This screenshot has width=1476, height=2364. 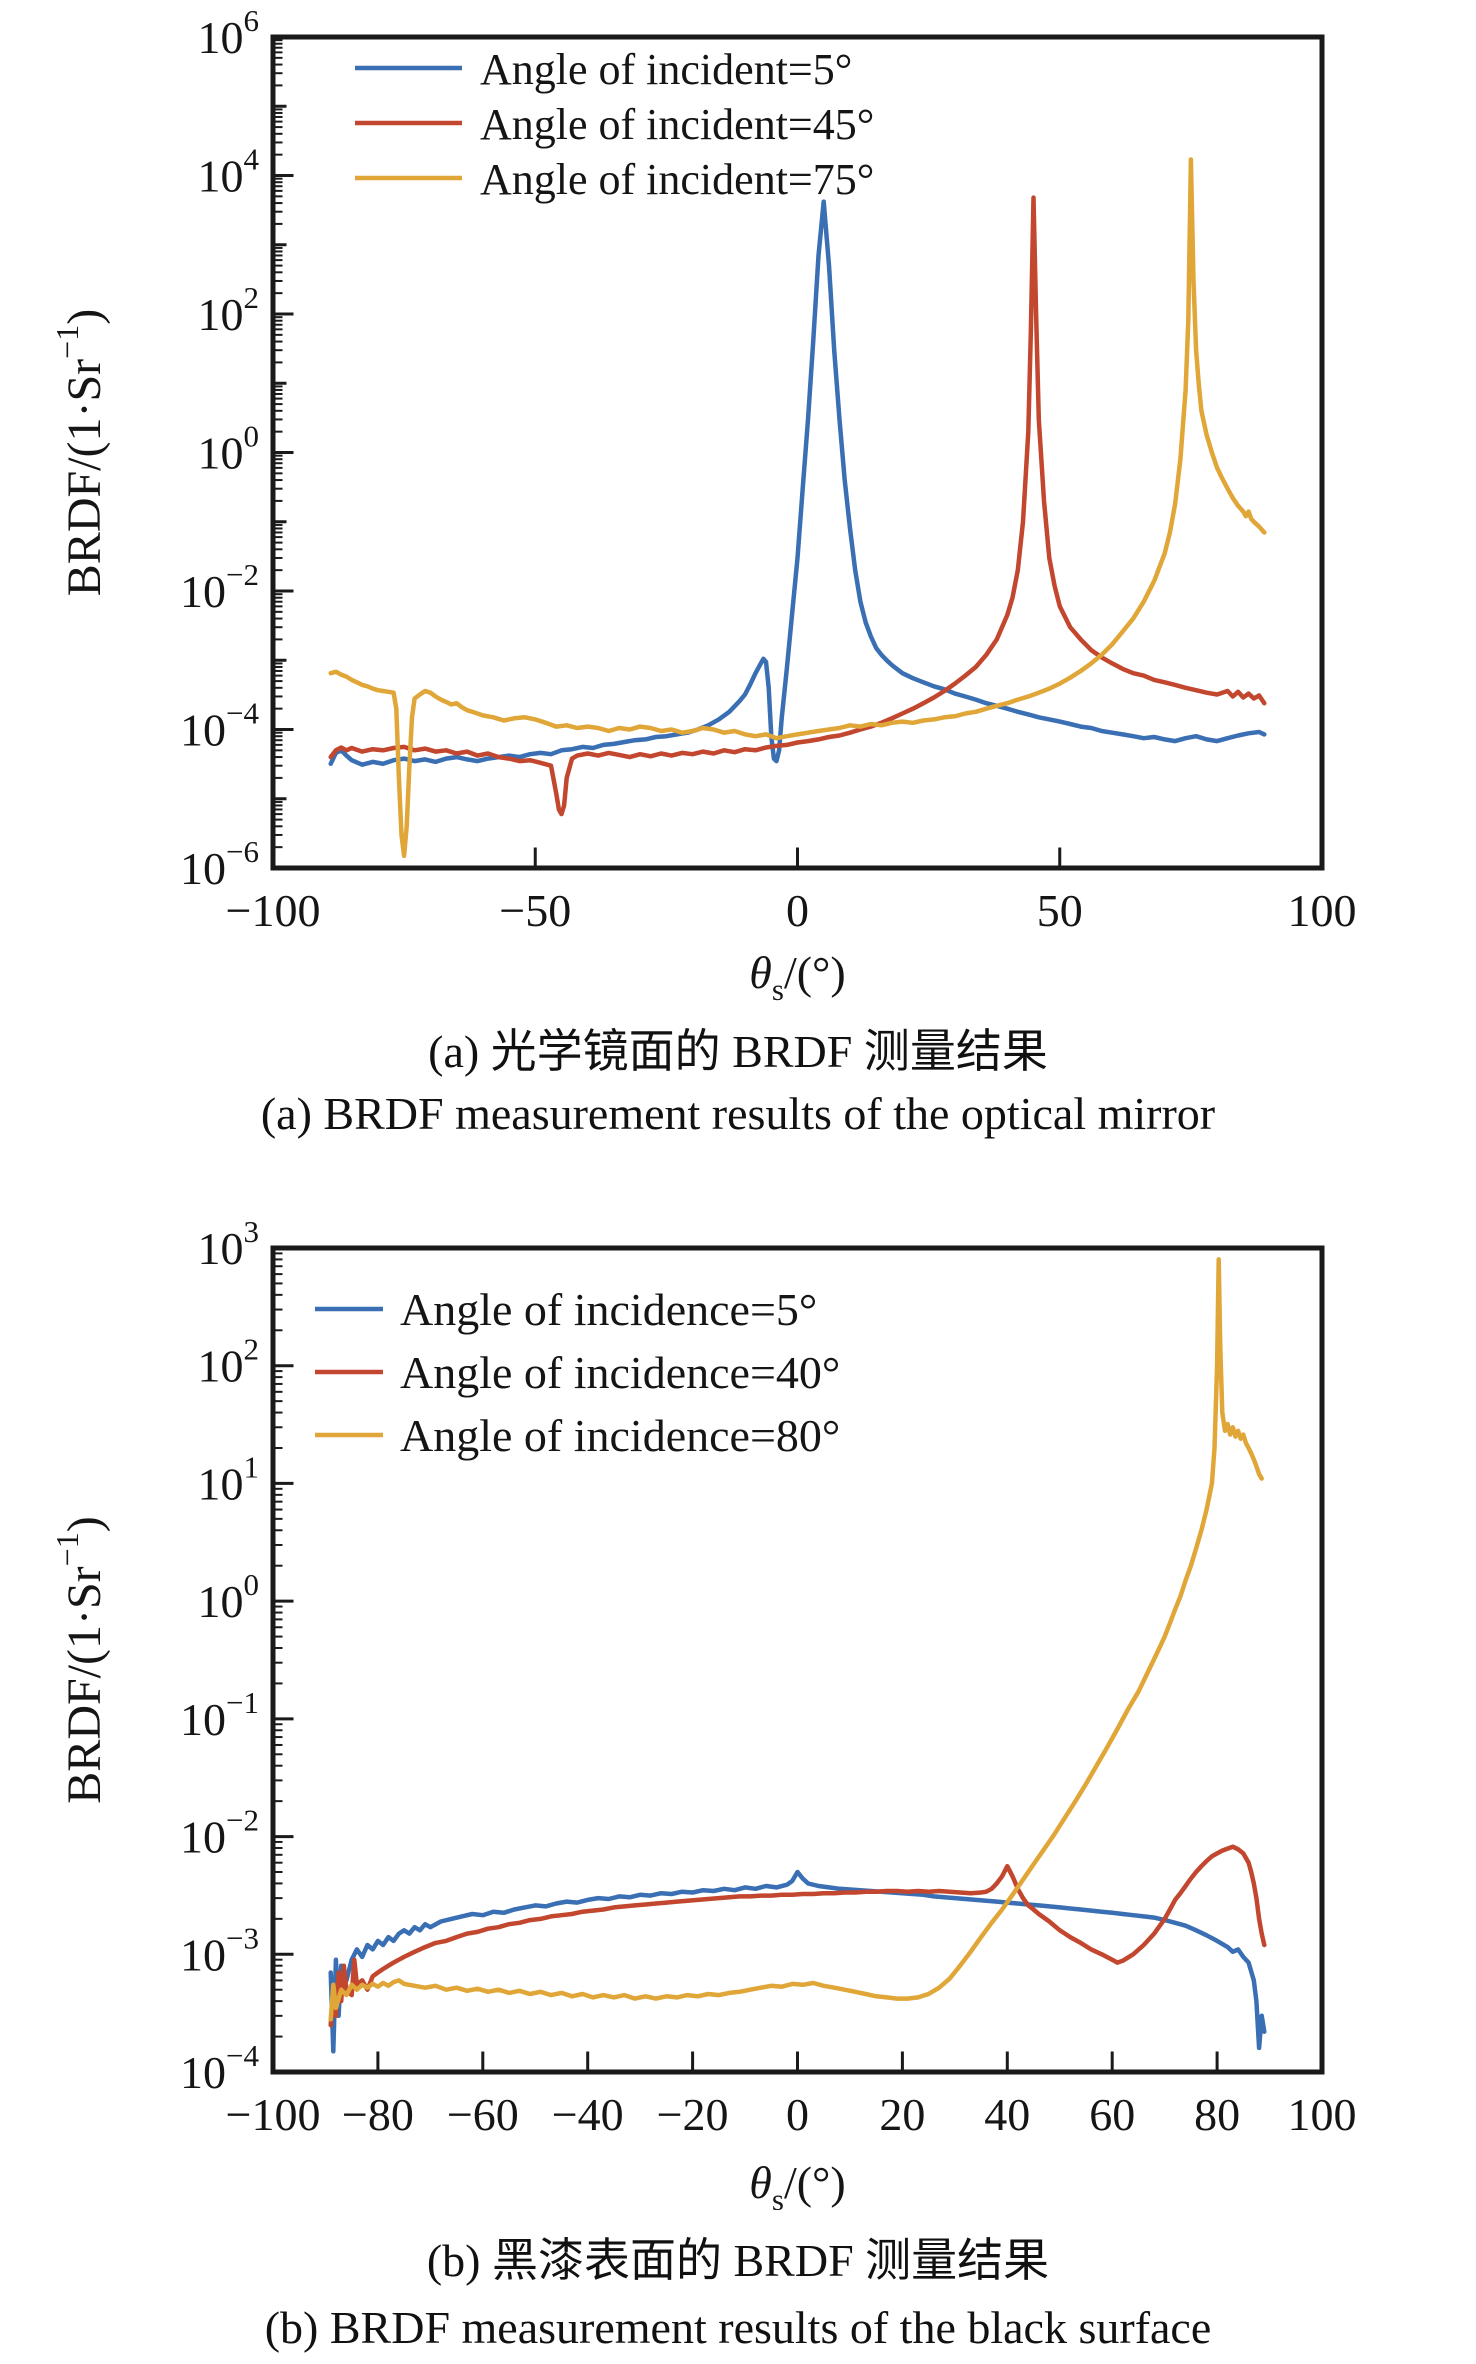 I want to click on x-tick-label: 50, so click(x=1060, y=910).